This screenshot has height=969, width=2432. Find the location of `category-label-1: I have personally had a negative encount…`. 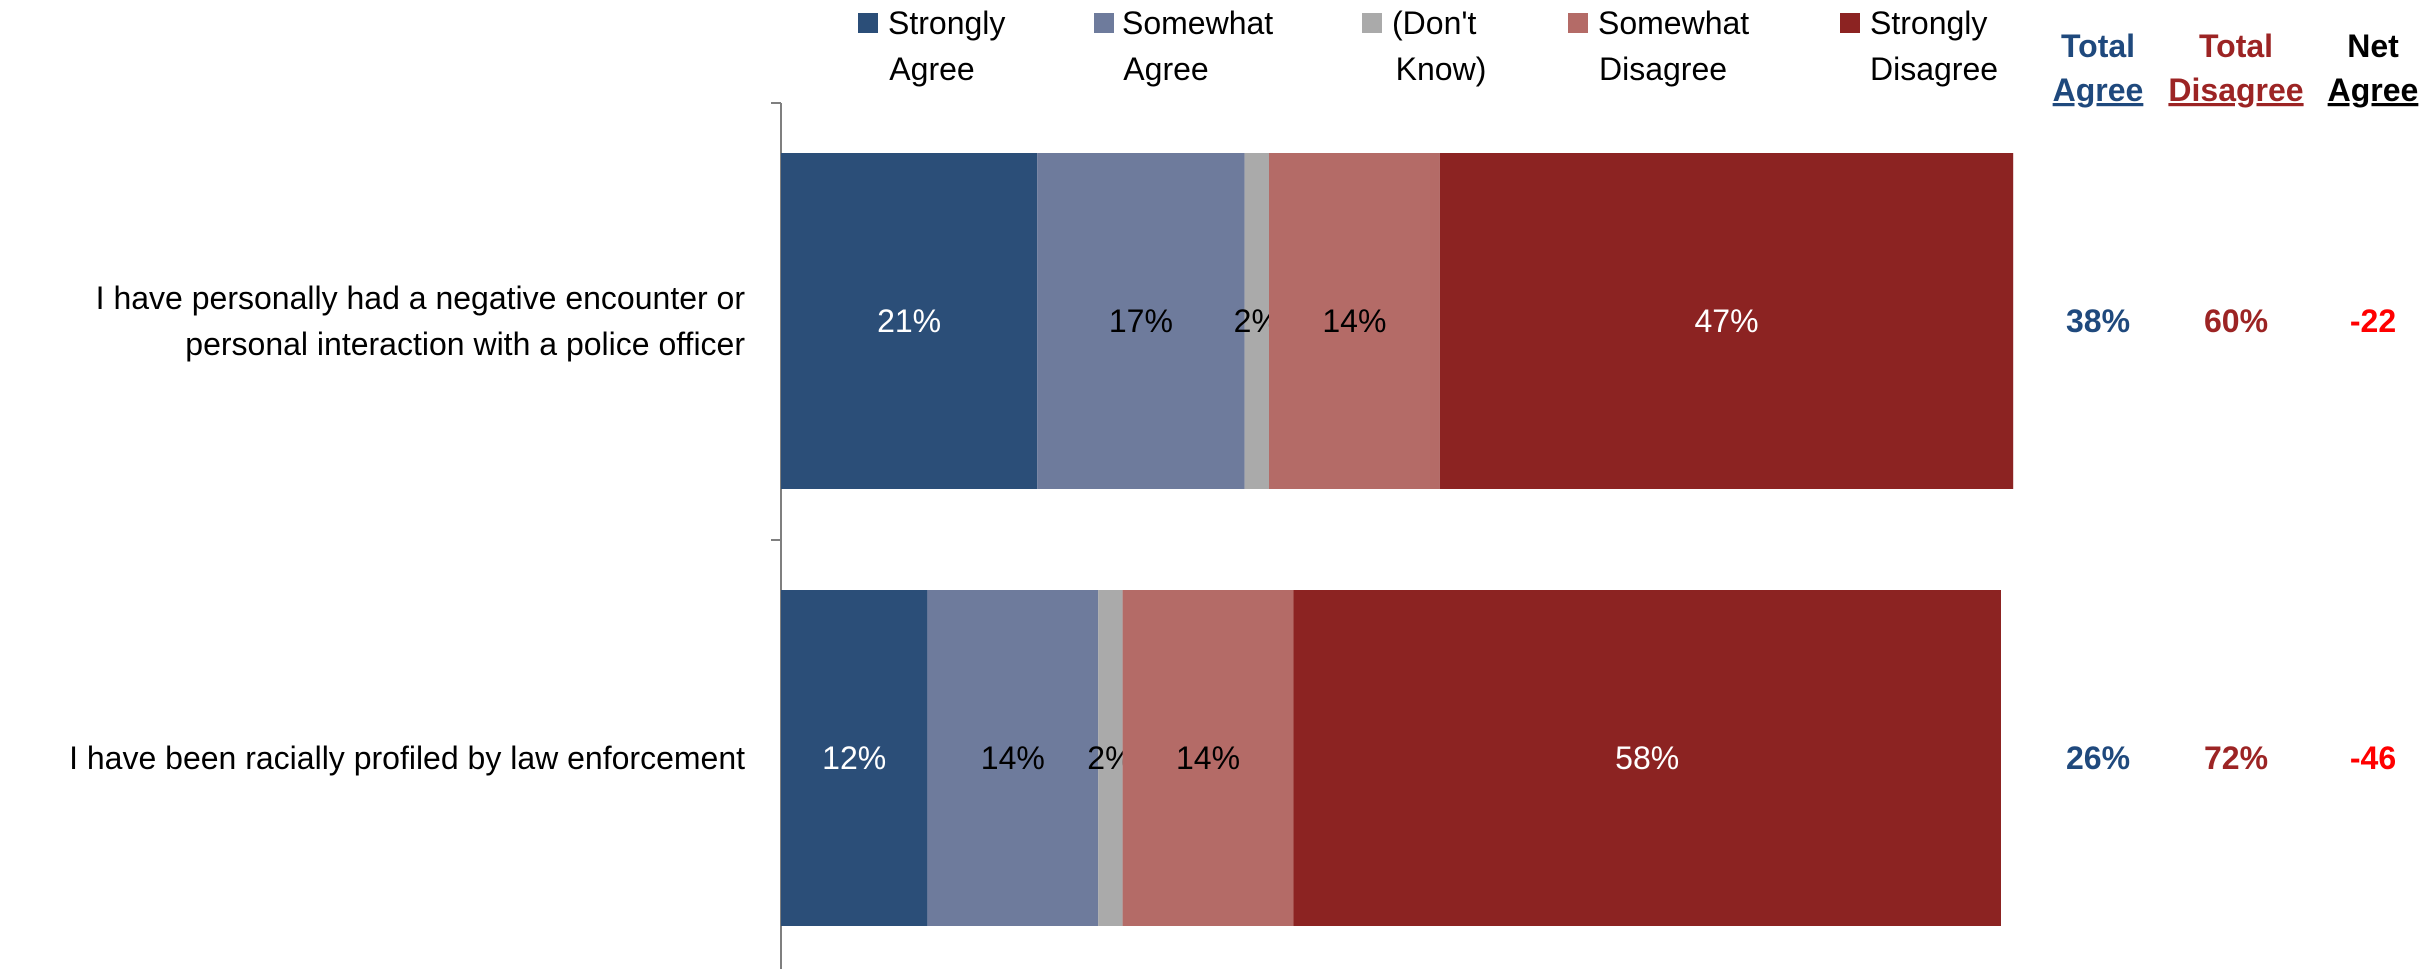

category-label-1: I have personally had a negative encount… is located at coordinates (421, 321).